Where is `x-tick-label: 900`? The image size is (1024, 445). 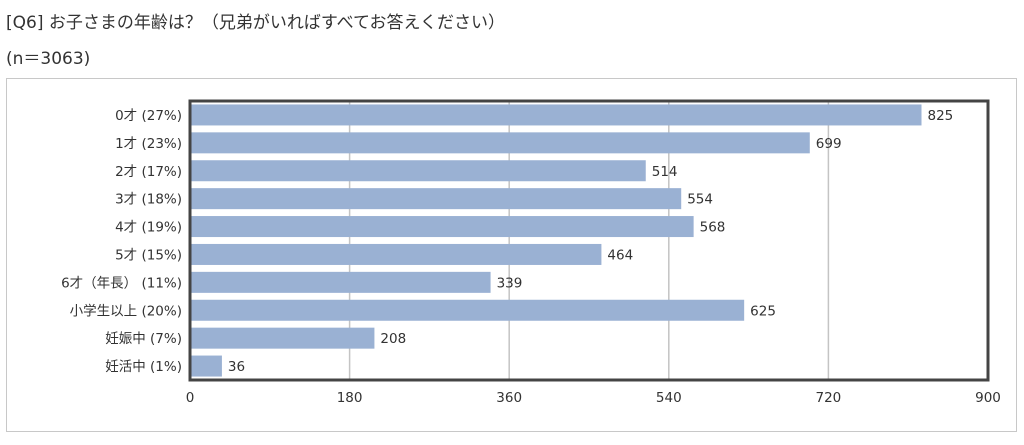
x-tick-label: 900 is located at coordinates (988, 398).